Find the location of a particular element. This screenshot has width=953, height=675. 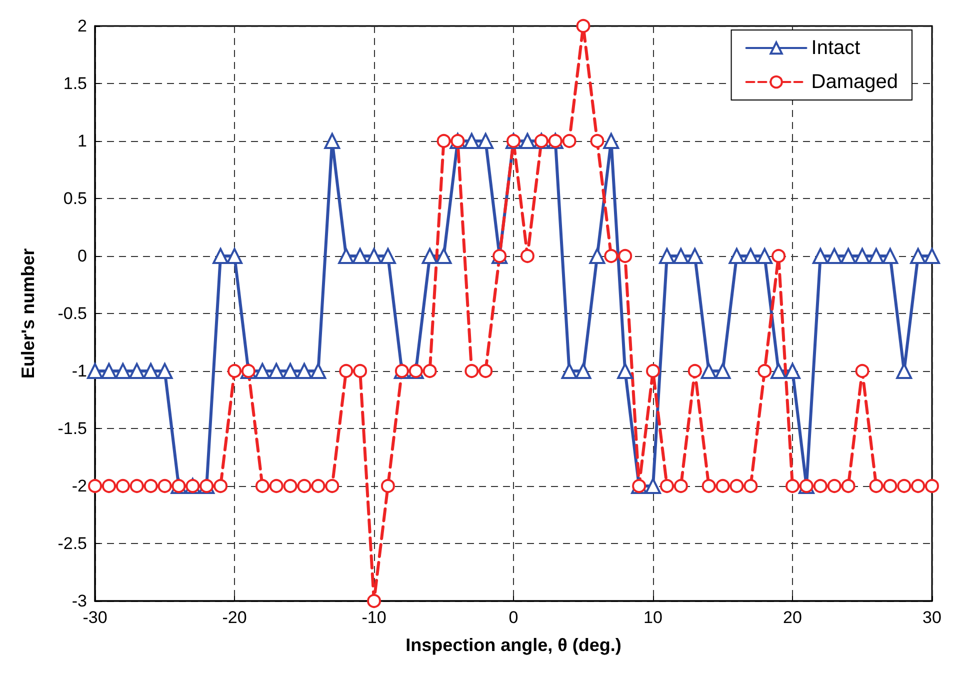

y-tick-label: 1 is located at coordinates (82, 141).